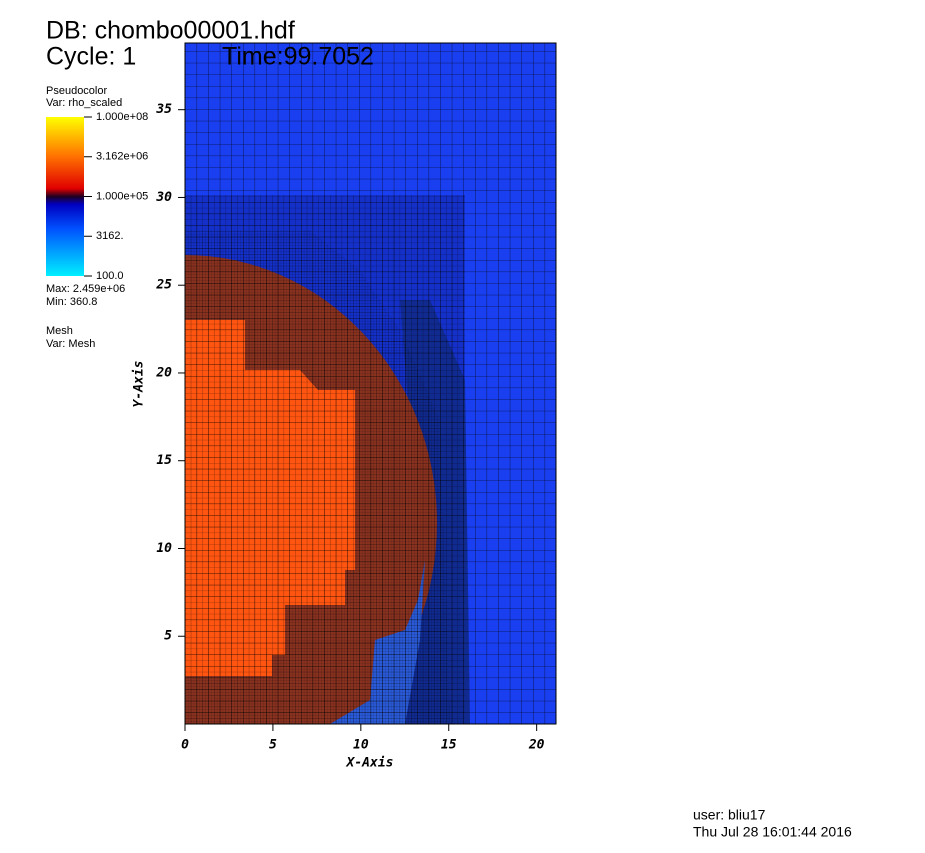  Describe the element at coordinates (168, 636) in the screenshot. I see `y-tick-label: 5` at that location.